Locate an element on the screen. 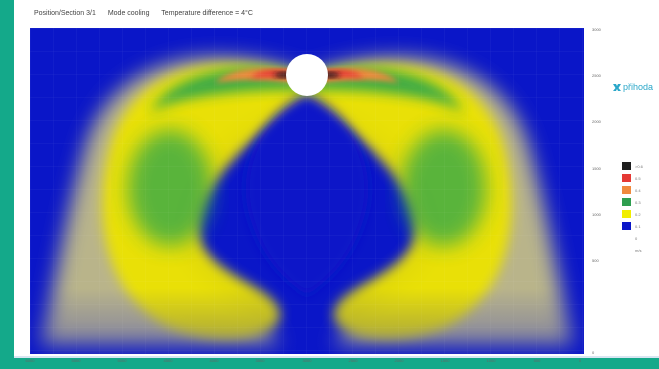 The height and width of the screenshot is (369, 659). legend-label: 0.2 is located at coordinates (638, 214).